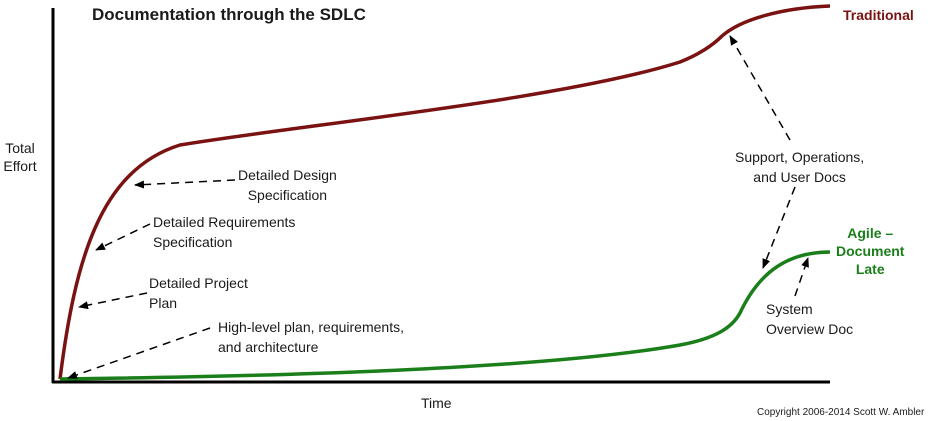 This screenshot has width=937, height=421. Describe the element at coordinates (287, 185) in the screenshot. I see `annotation-design: Detailed Design Specification` at that location.